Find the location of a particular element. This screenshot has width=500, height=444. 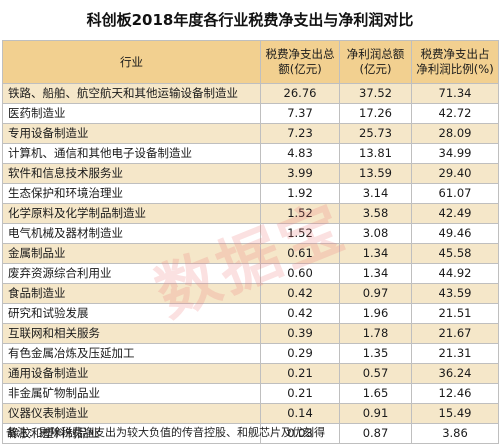

cell-ratio: 42.72 is located at coordinates (455, 113).